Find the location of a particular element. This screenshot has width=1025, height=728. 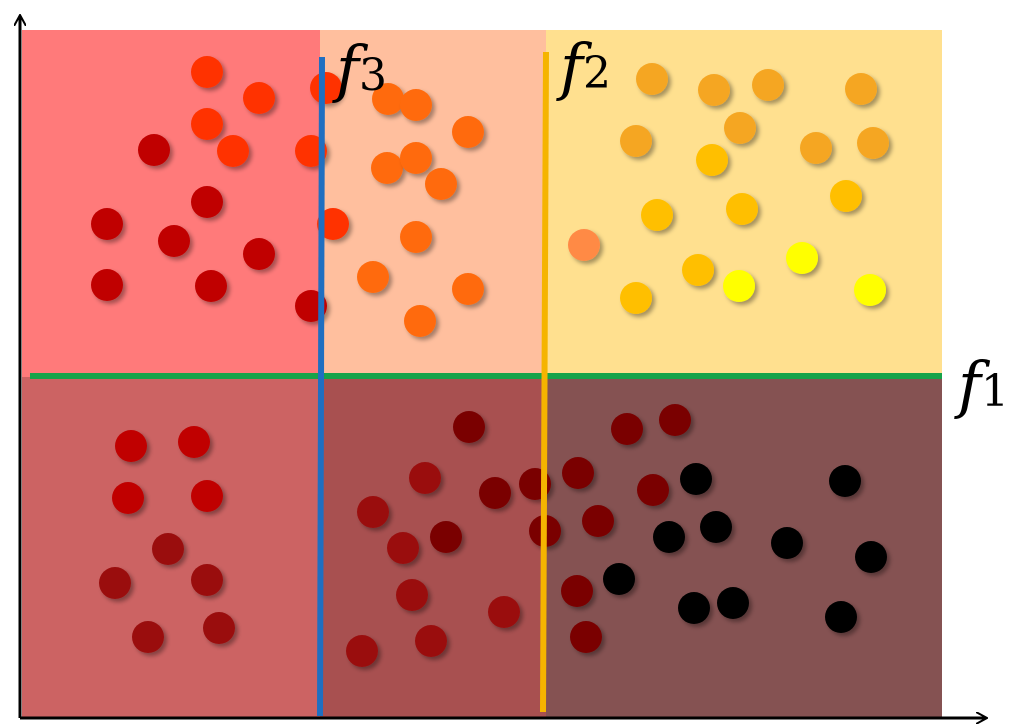

label-f2: f2 is located at coordinates (583, 66).